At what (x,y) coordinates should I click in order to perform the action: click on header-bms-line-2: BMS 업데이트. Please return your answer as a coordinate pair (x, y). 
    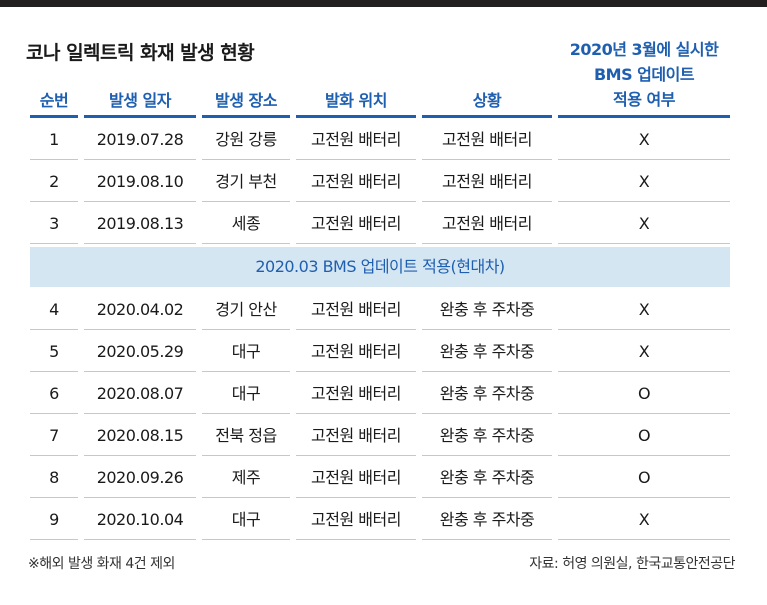
    Looking at the image, I should click on (644, 74).